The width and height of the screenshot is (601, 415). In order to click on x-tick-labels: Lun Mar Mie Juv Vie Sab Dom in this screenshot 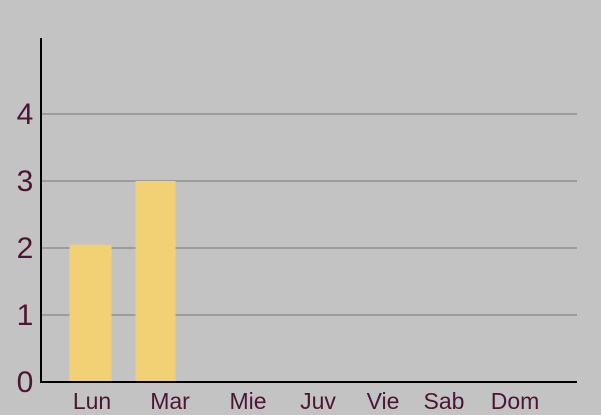, I will do `click(306, 401)`.